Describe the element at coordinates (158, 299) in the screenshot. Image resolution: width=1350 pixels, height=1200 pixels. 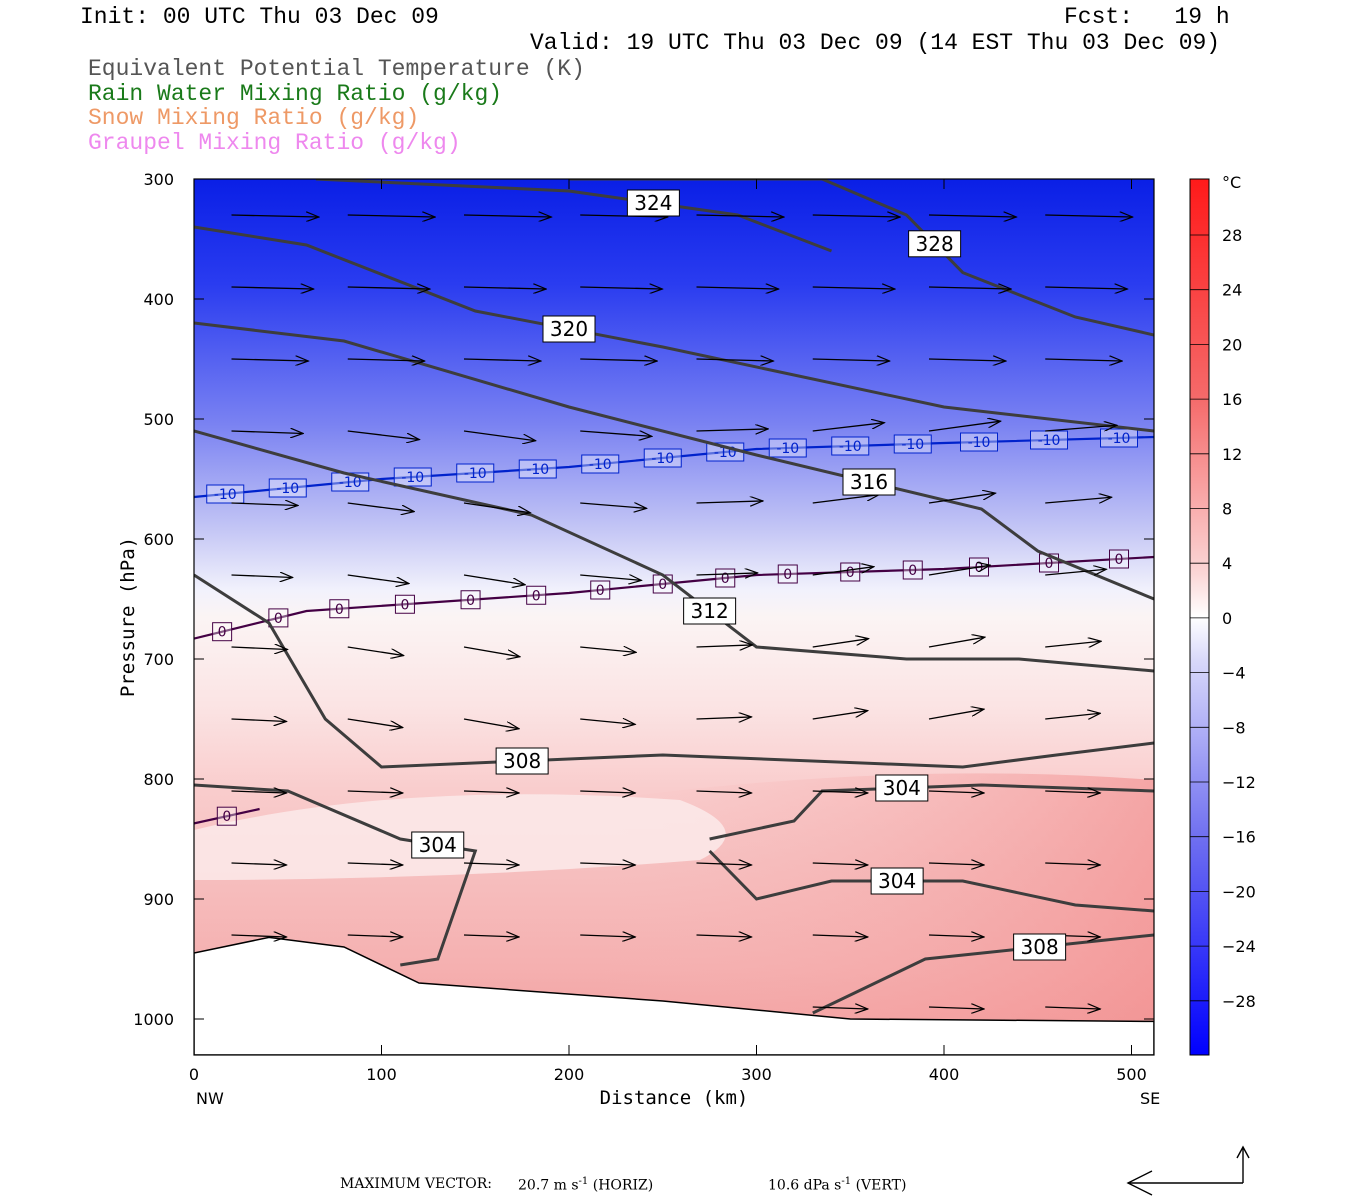
I see `y-tick-label: 400` at that location.